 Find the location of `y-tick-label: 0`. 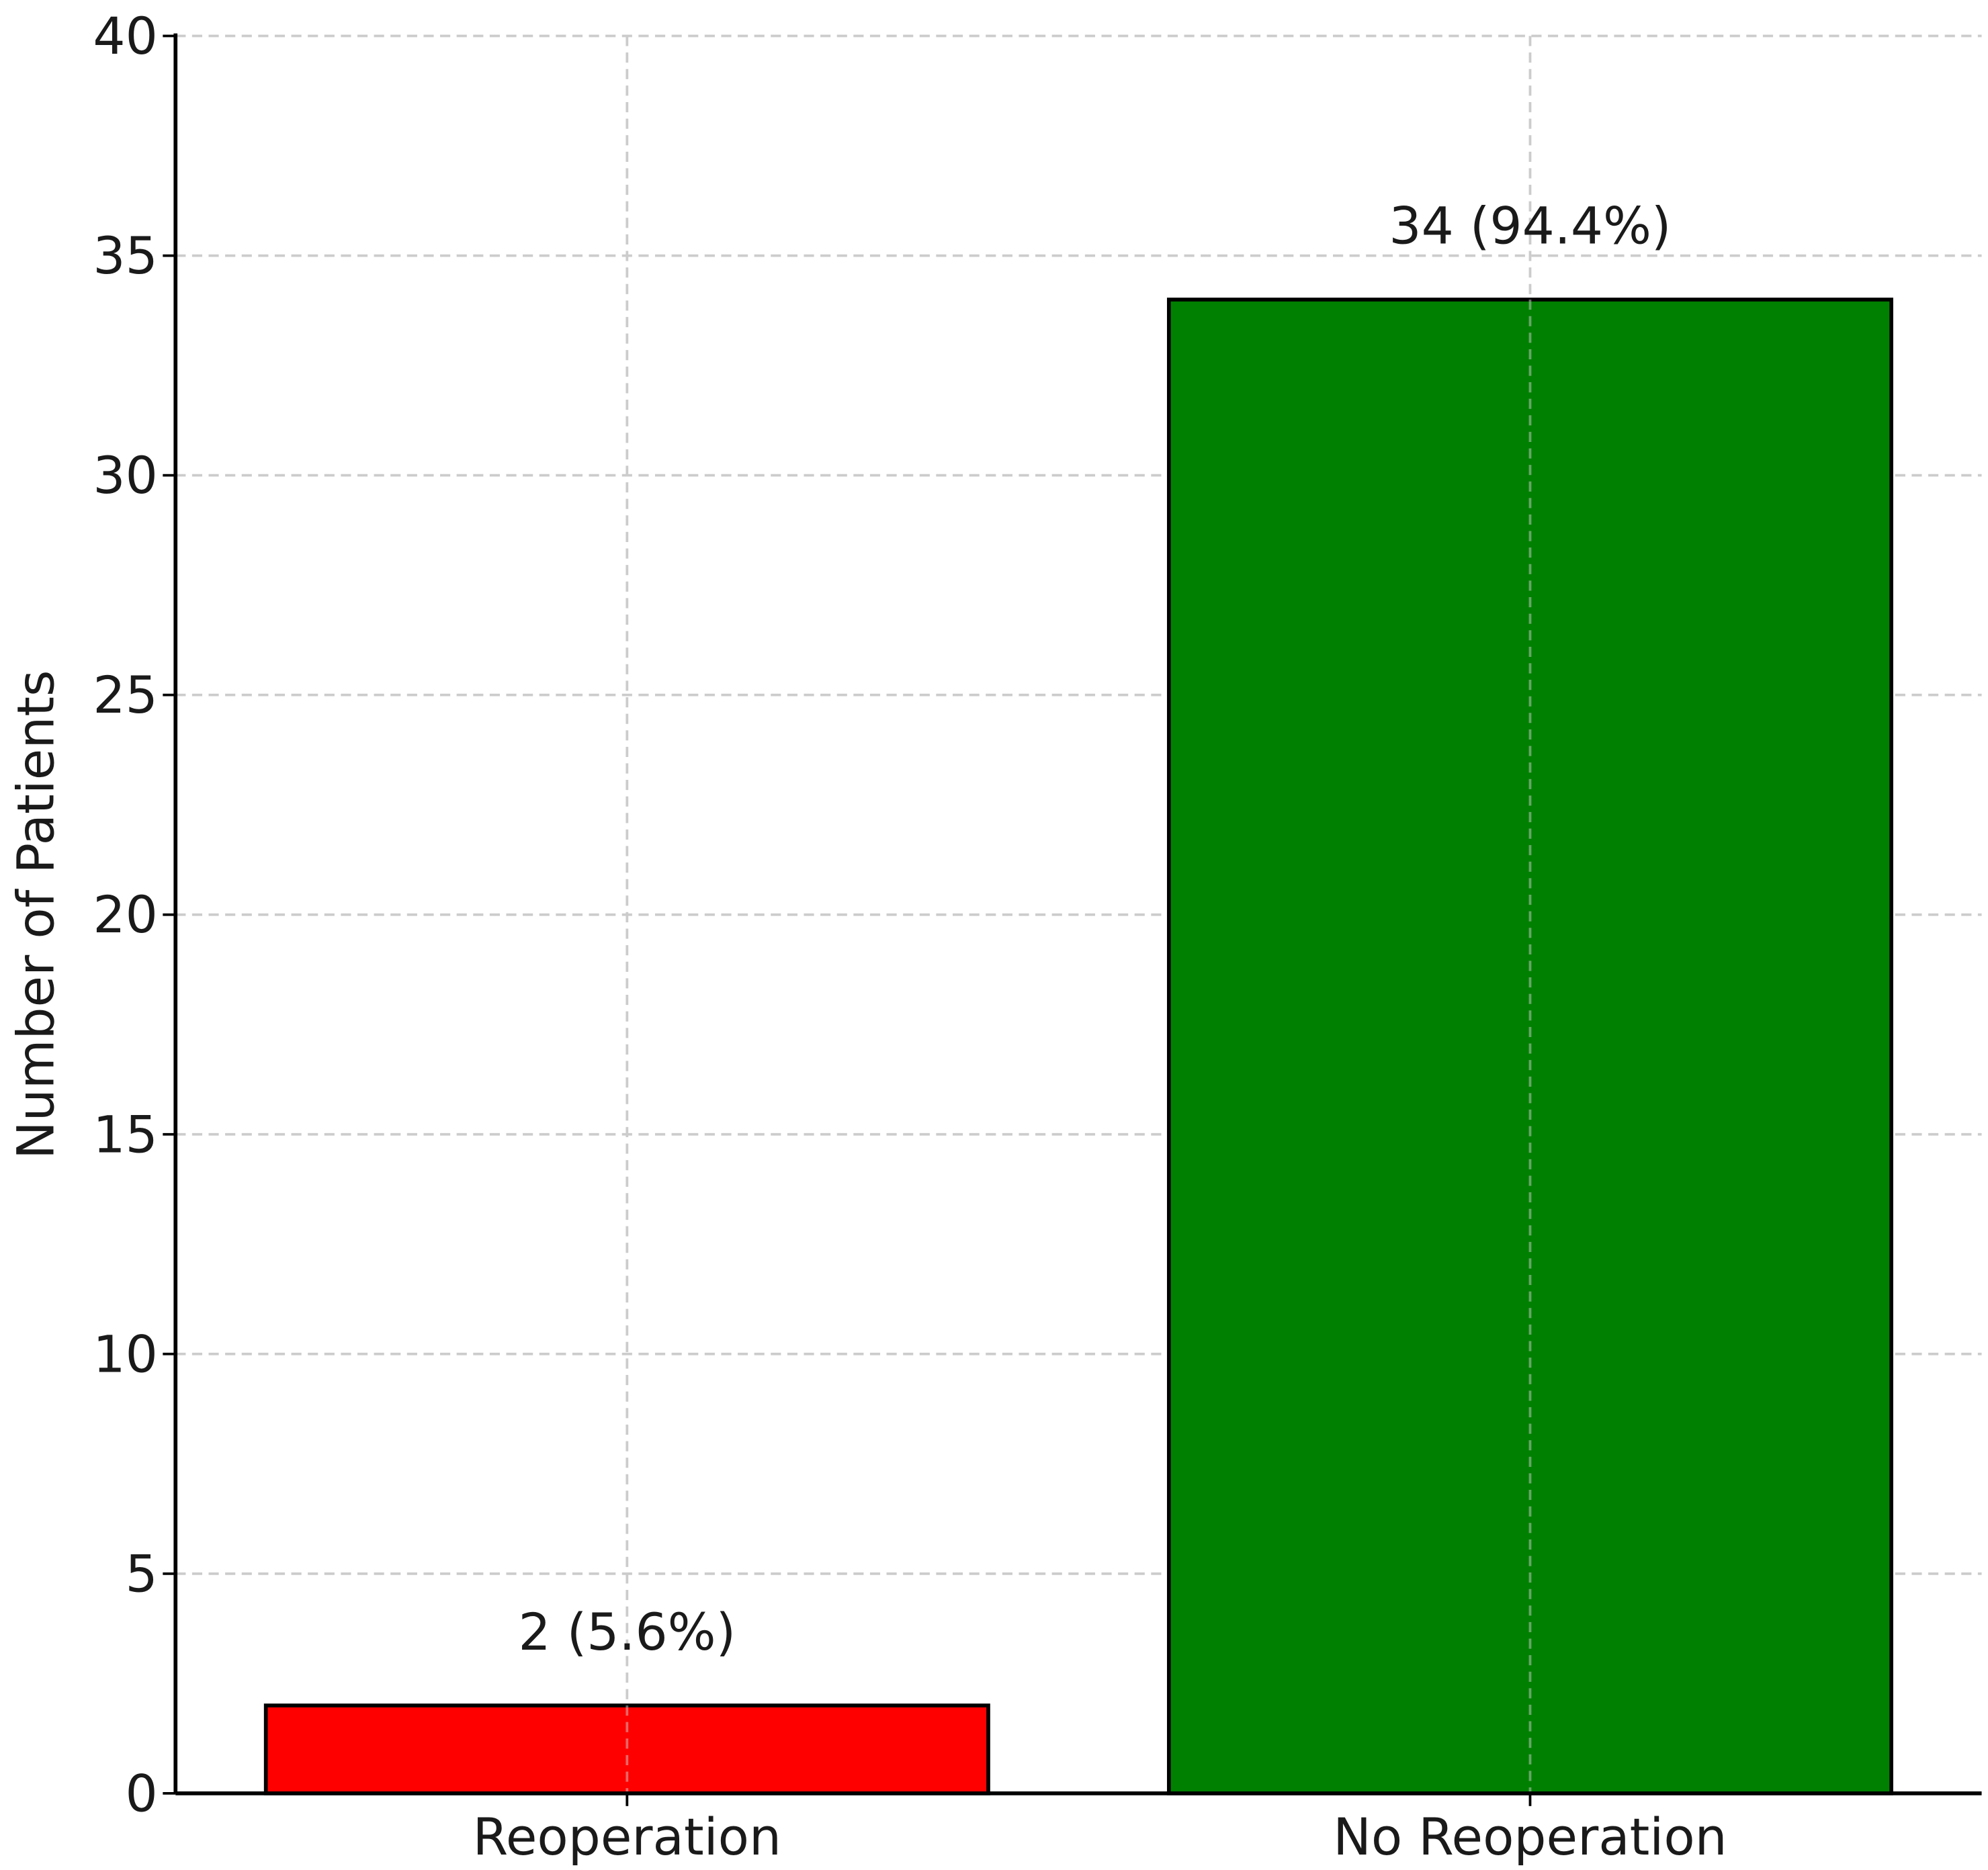

y-tick-label: 0 is located at coordinates (142, 1793).